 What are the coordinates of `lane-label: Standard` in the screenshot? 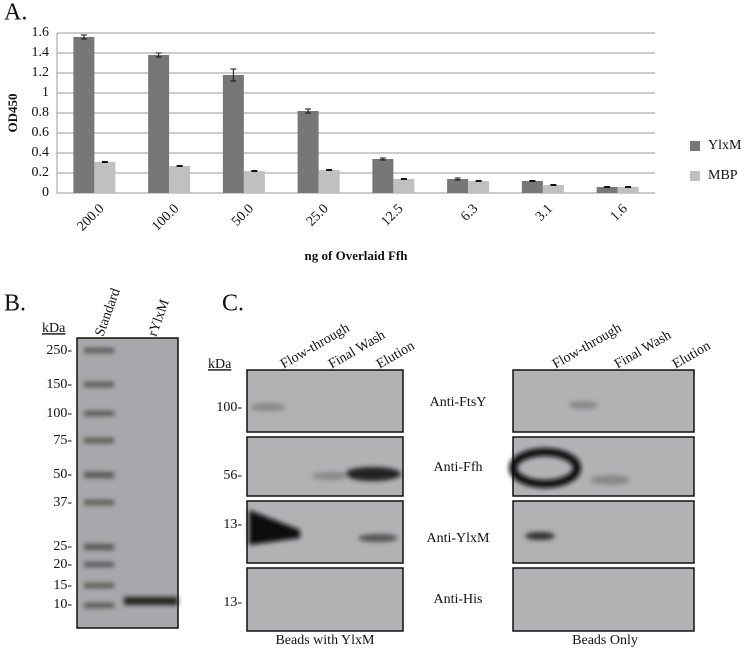 It's located at (108, 313).